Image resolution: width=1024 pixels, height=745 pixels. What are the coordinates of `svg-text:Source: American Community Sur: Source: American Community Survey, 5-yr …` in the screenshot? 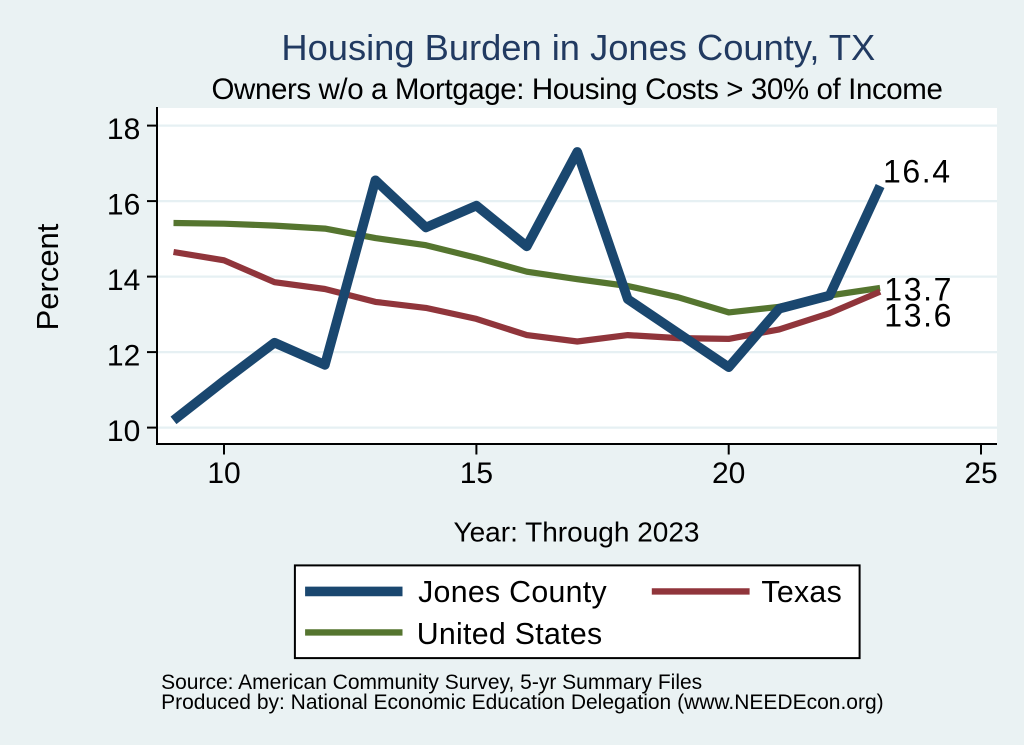 It's located at (431, 682).